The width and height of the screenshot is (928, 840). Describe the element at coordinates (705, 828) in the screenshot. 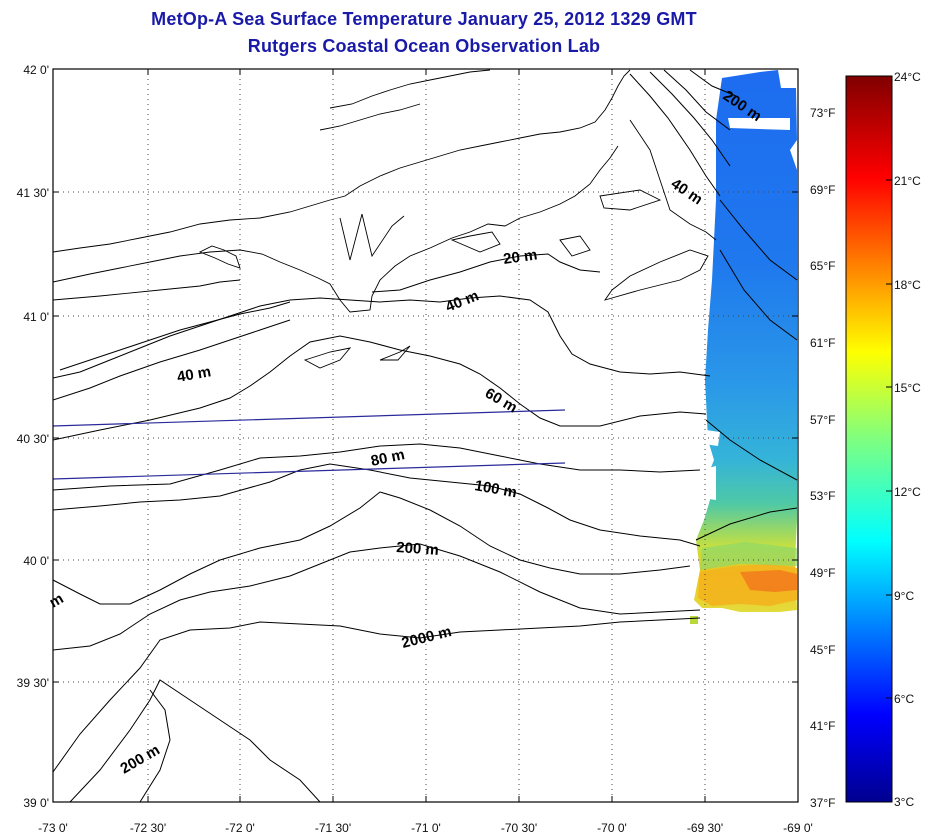

I see `lon-label: -69 30'` at that location.